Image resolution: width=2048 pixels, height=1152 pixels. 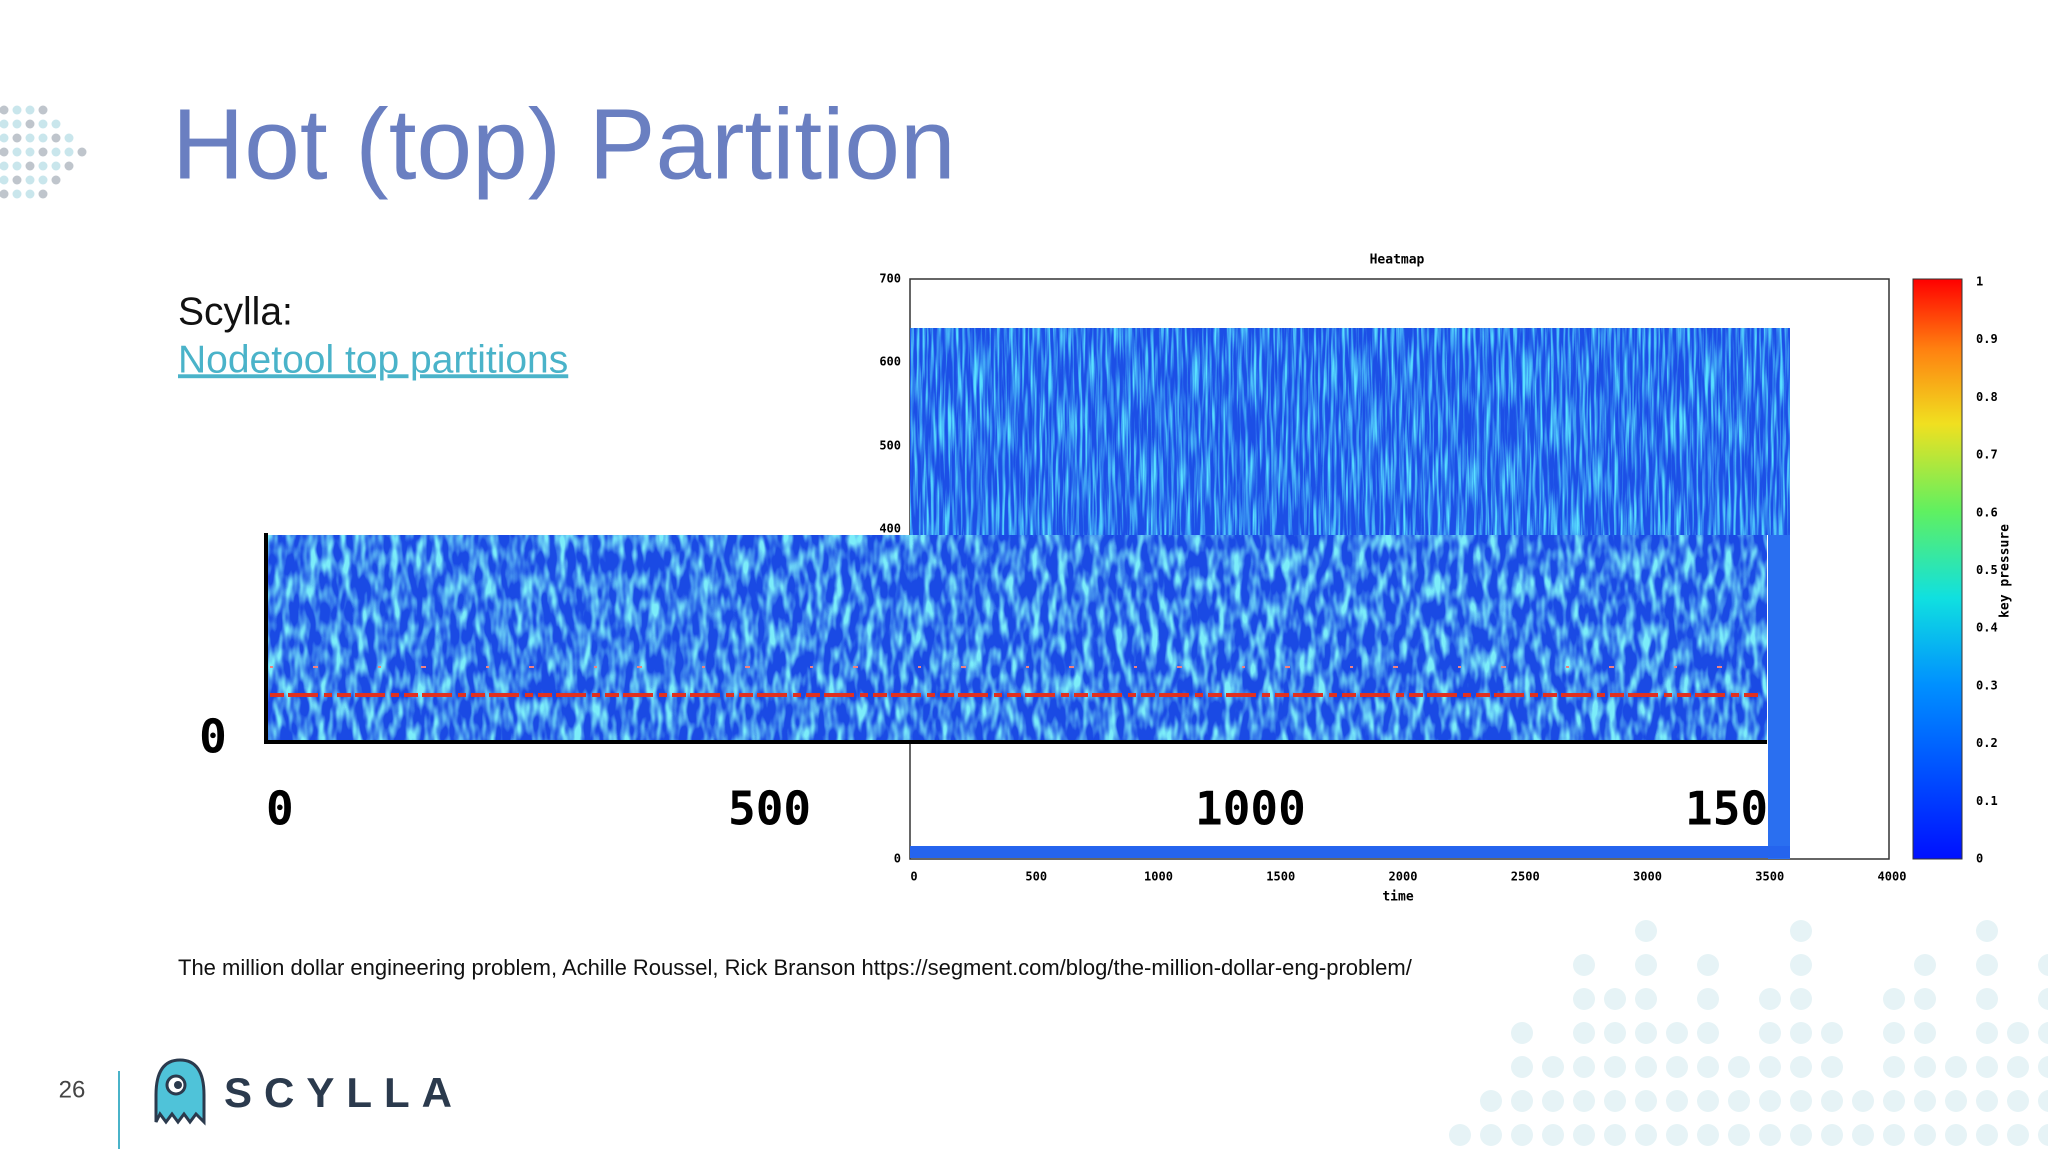 What do you see at coordinates (890, 446) in the screenshot?
I see `y-tick-label: 500` at bounding box center [890, 446].